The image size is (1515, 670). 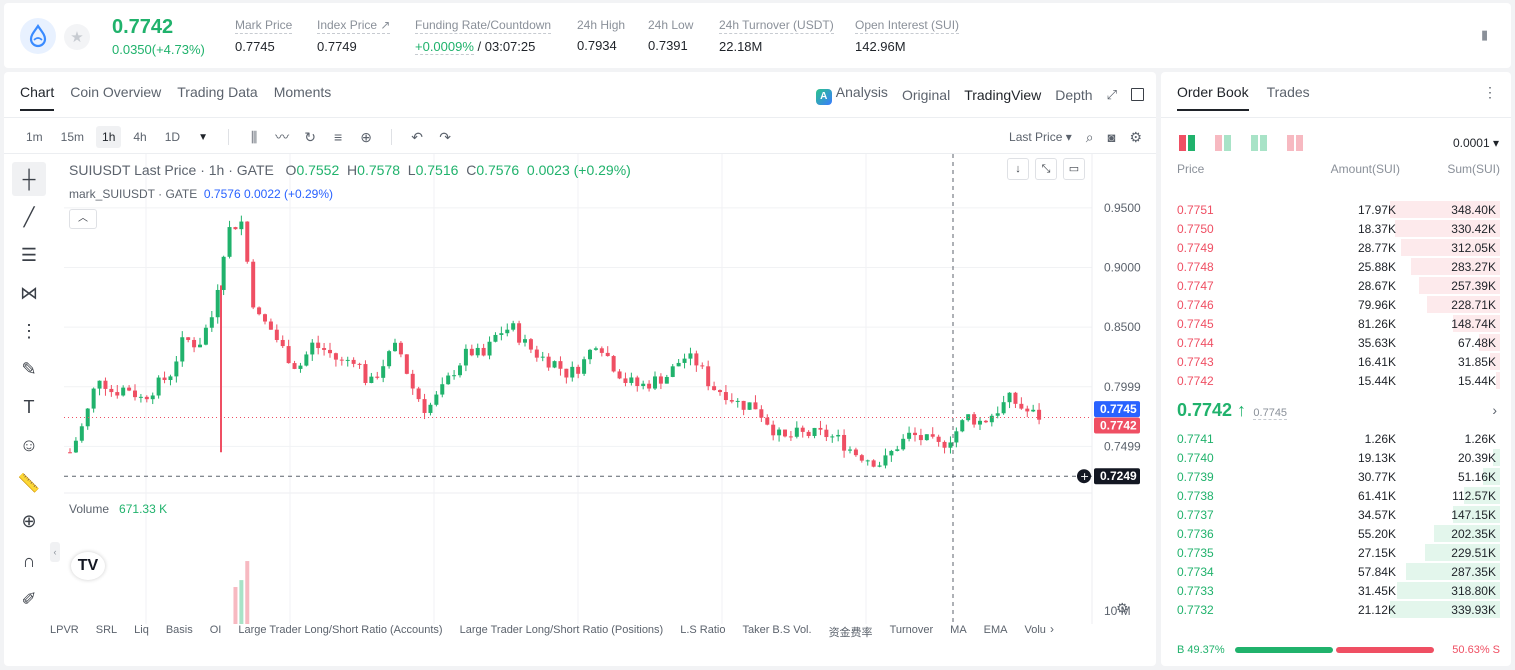 I want to click on more-icon: ⋮, so click(x=1490, y=92).